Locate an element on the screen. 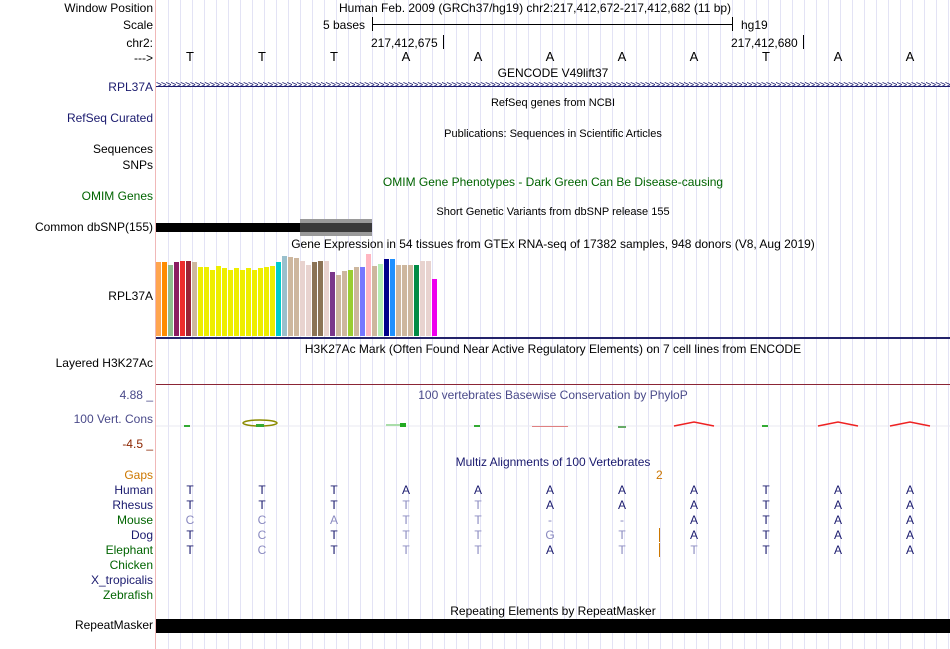  species-label-zebrafish: Zebrafish is located at coordinates (127, 595).